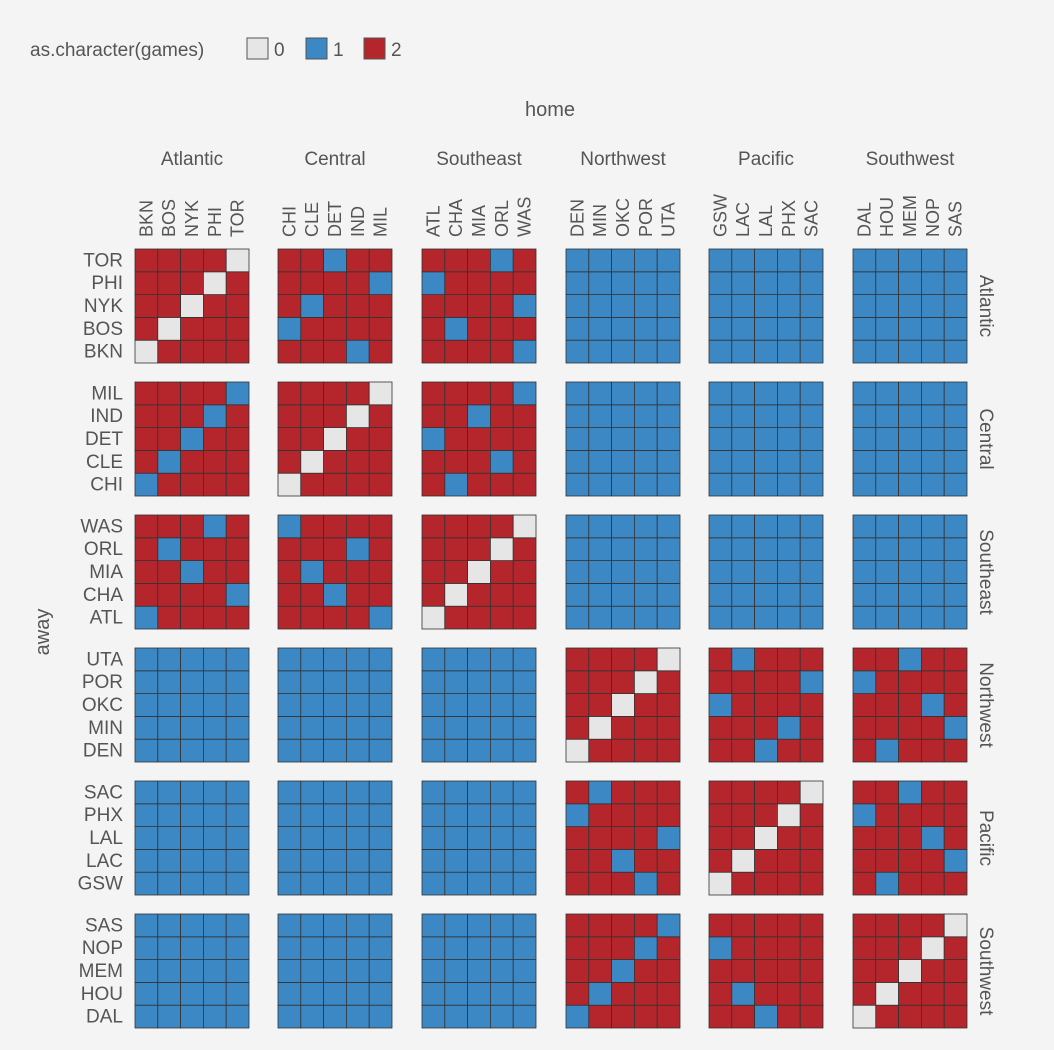  Describe the element at coordinates (811, 728) in the screenshot. I see `tile-min-at-sac` at that location.